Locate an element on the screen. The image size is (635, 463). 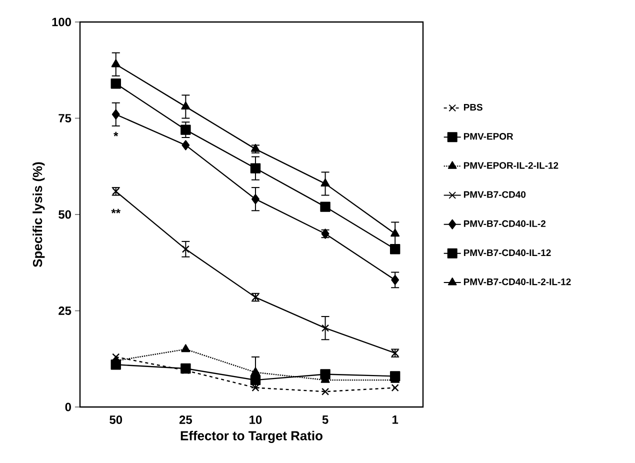
x-tick-label: 1 is located at coordinates (395, 420).